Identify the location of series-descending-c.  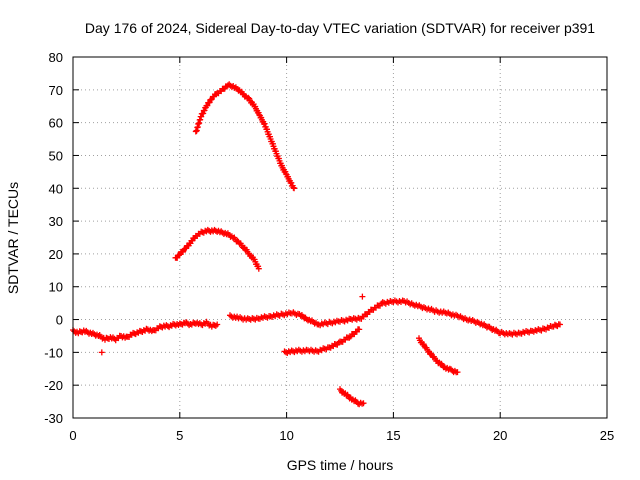
(352, 397).